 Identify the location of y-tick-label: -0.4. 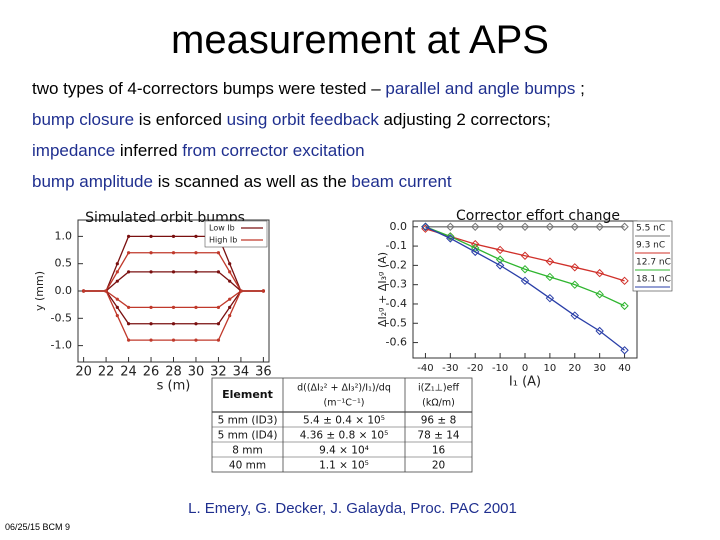
(396, 303).